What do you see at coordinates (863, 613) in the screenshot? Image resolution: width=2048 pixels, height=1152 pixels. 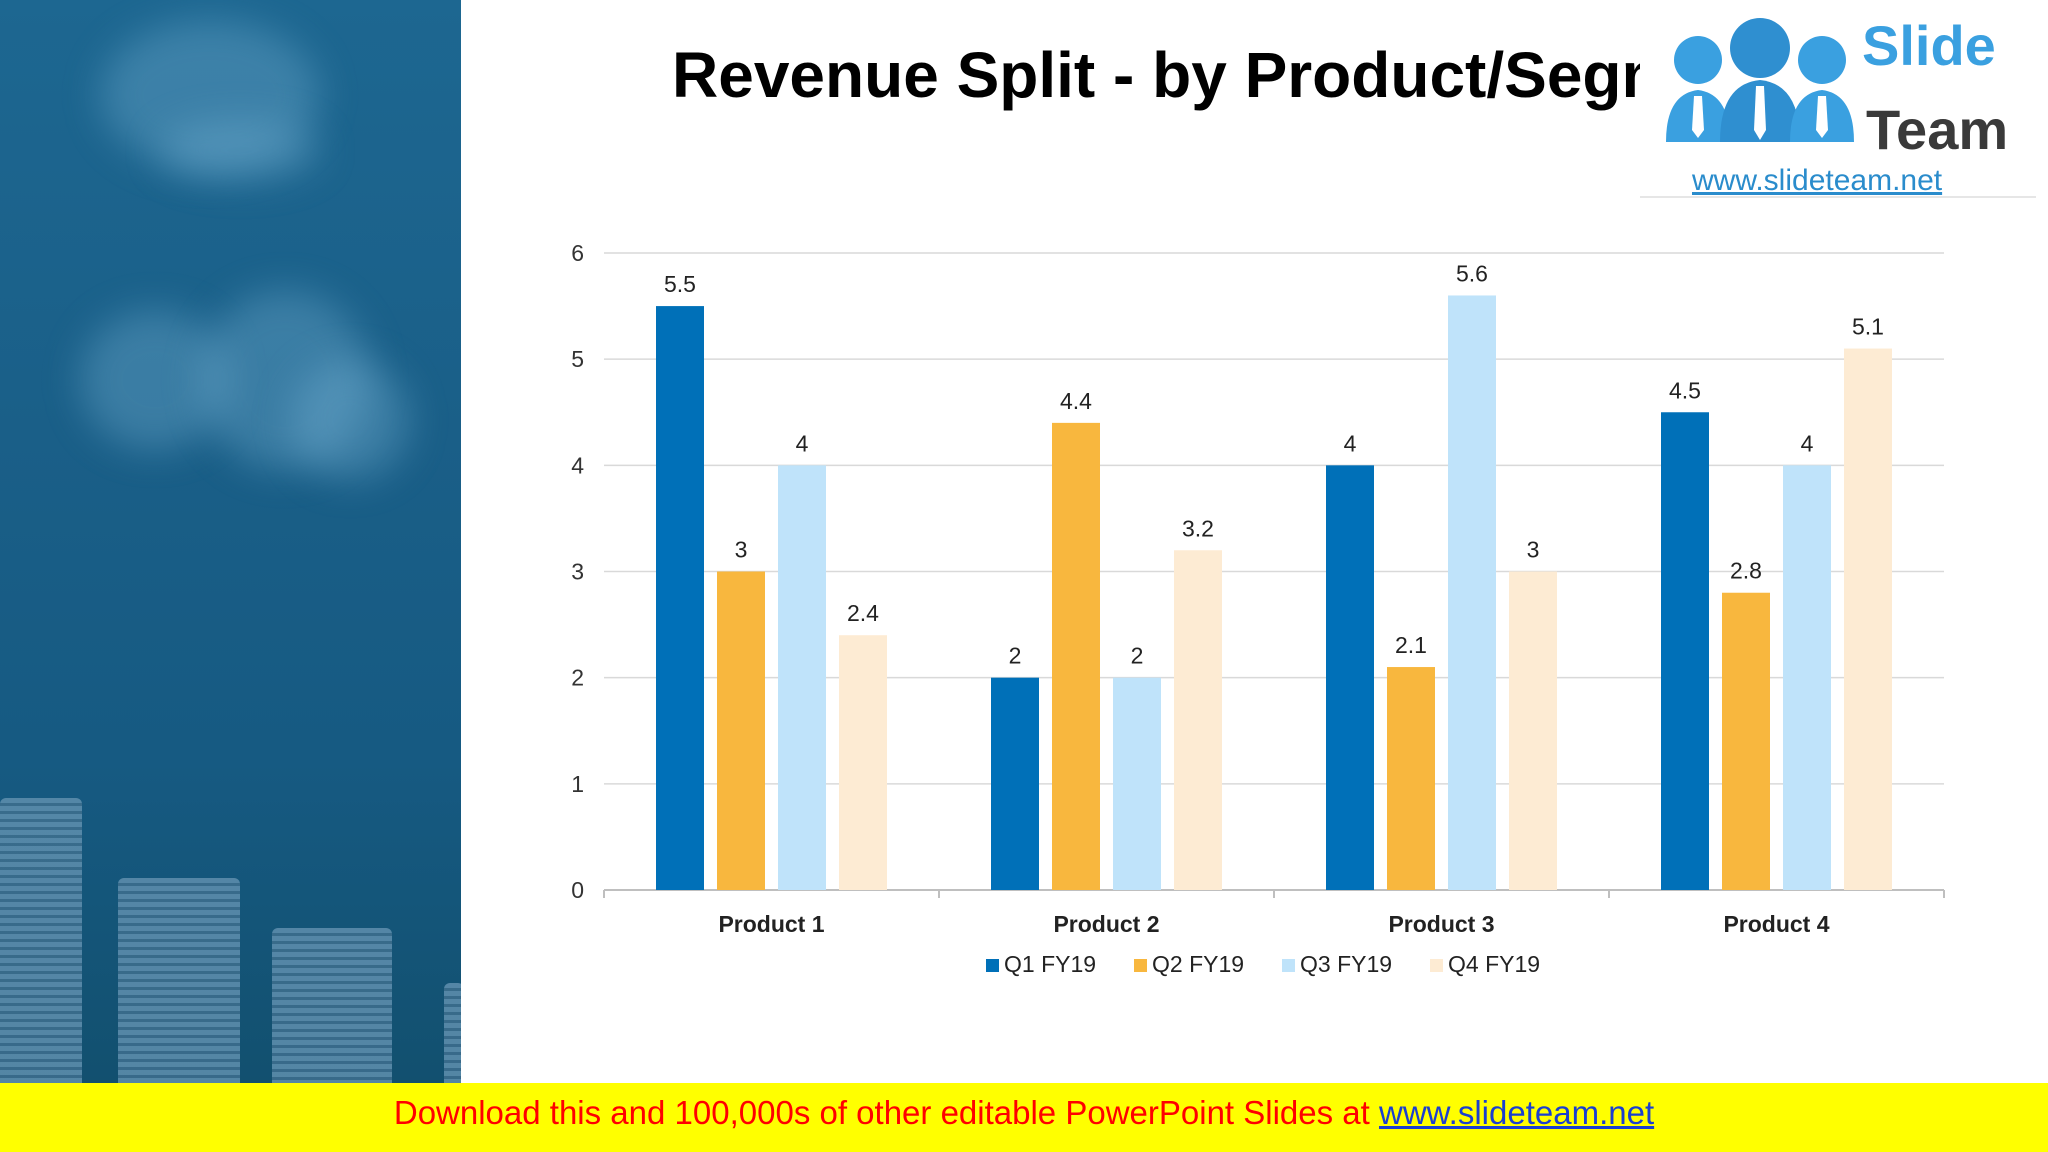 I see `data-label: 2.4` at bounding box center [863, 613].